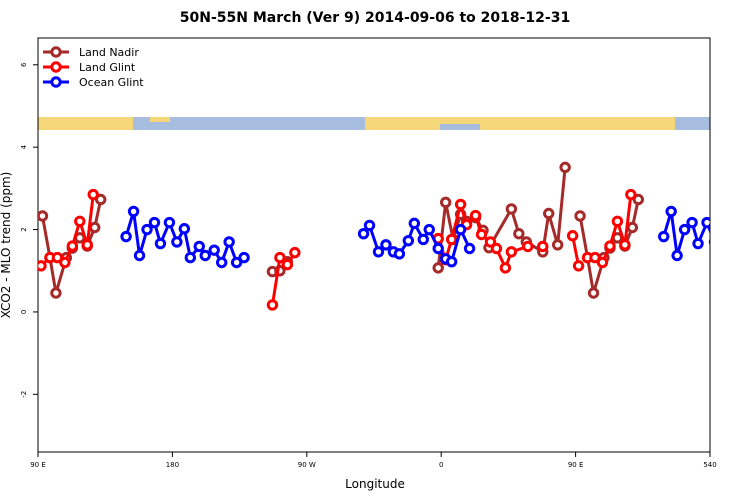 The height and width of the screenshot is (504, 750). I want to click on x-tick-label: 90 W, so click(307, 465).